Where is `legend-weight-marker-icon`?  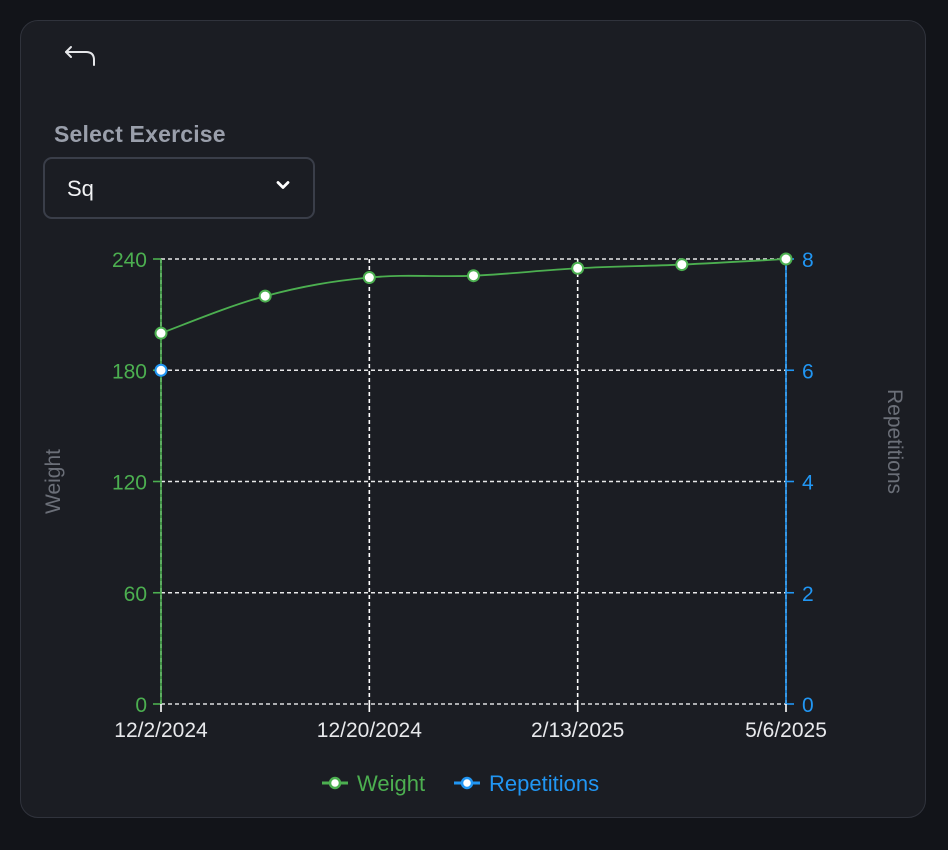
legend-weight-marker-icon is located at coordinates (335, 783).